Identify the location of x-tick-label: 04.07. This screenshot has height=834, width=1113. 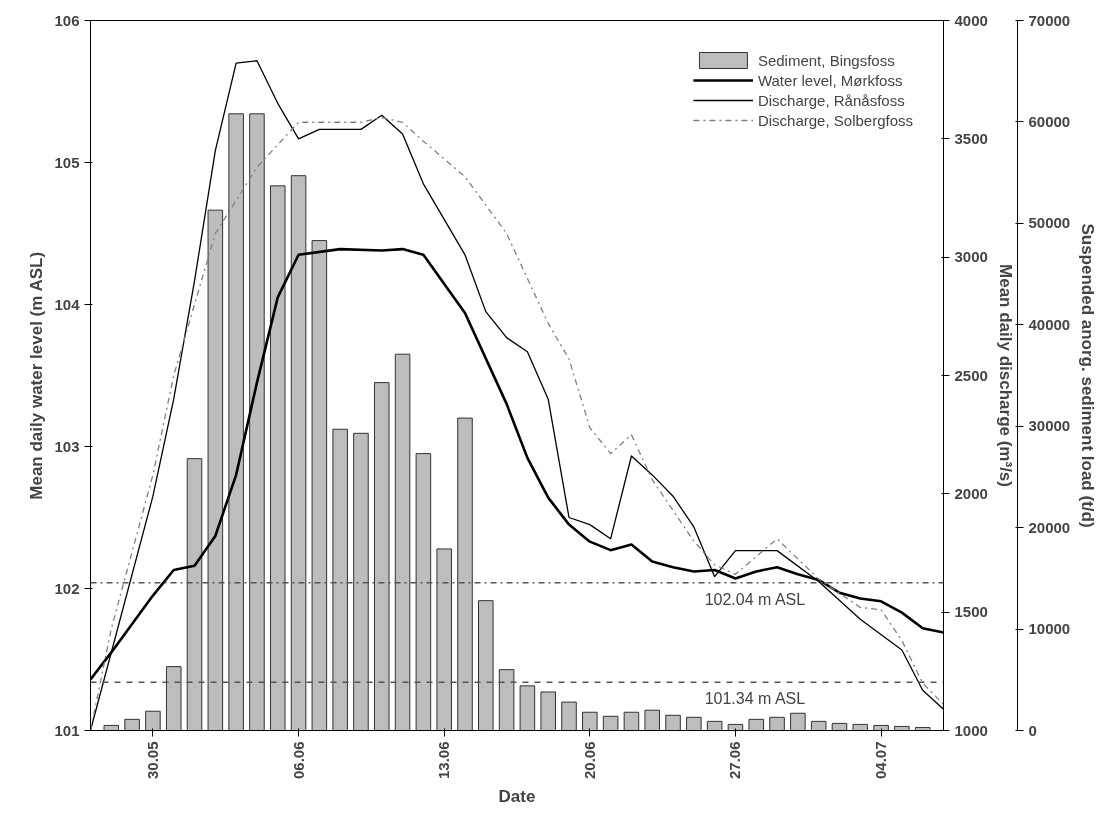
(881, 760).